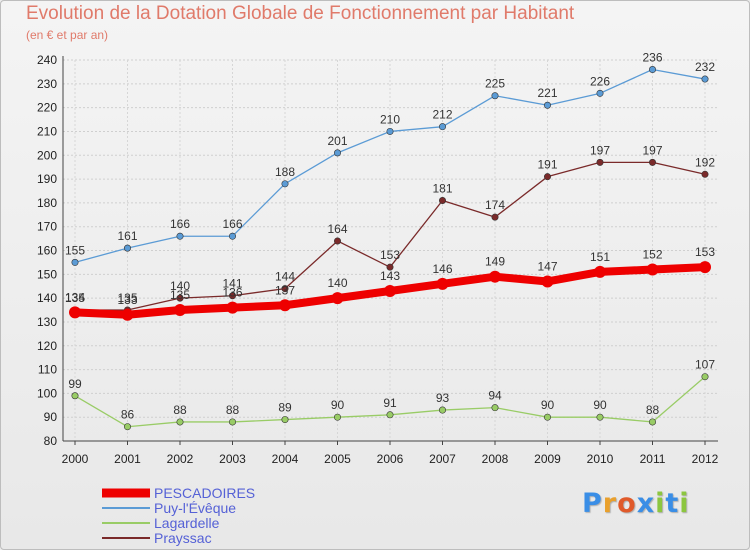 The image size is (750, 550). What do you see at coordinates (337, 283) in the screenshot?
I see `data-label: 140` at bounding box center [337, 283].